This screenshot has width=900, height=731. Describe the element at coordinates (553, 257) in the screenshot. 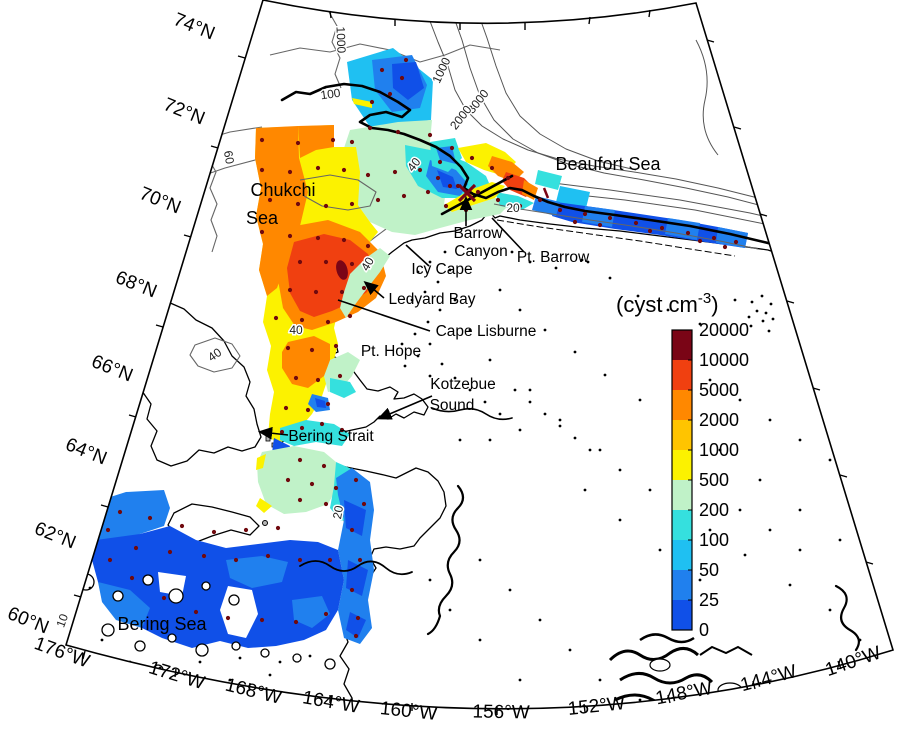

I see `pt-barrow-label: Pt. Barrow` at that location.